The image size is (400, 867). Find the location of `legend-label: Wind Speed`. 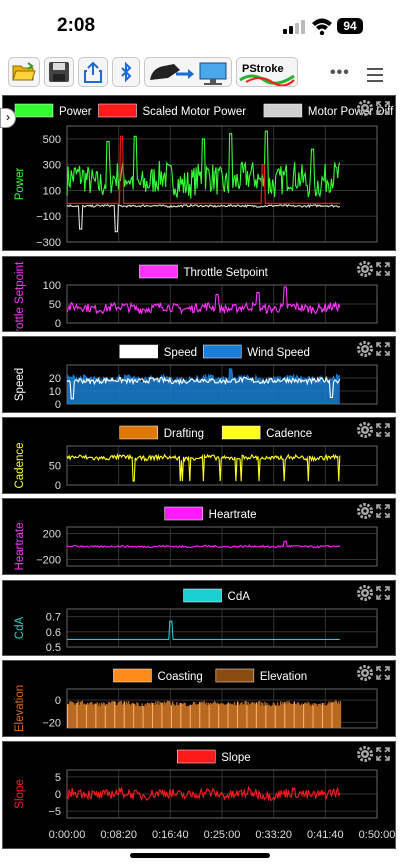

legend-label: Wind Speed is located at coordinates (278, 353).